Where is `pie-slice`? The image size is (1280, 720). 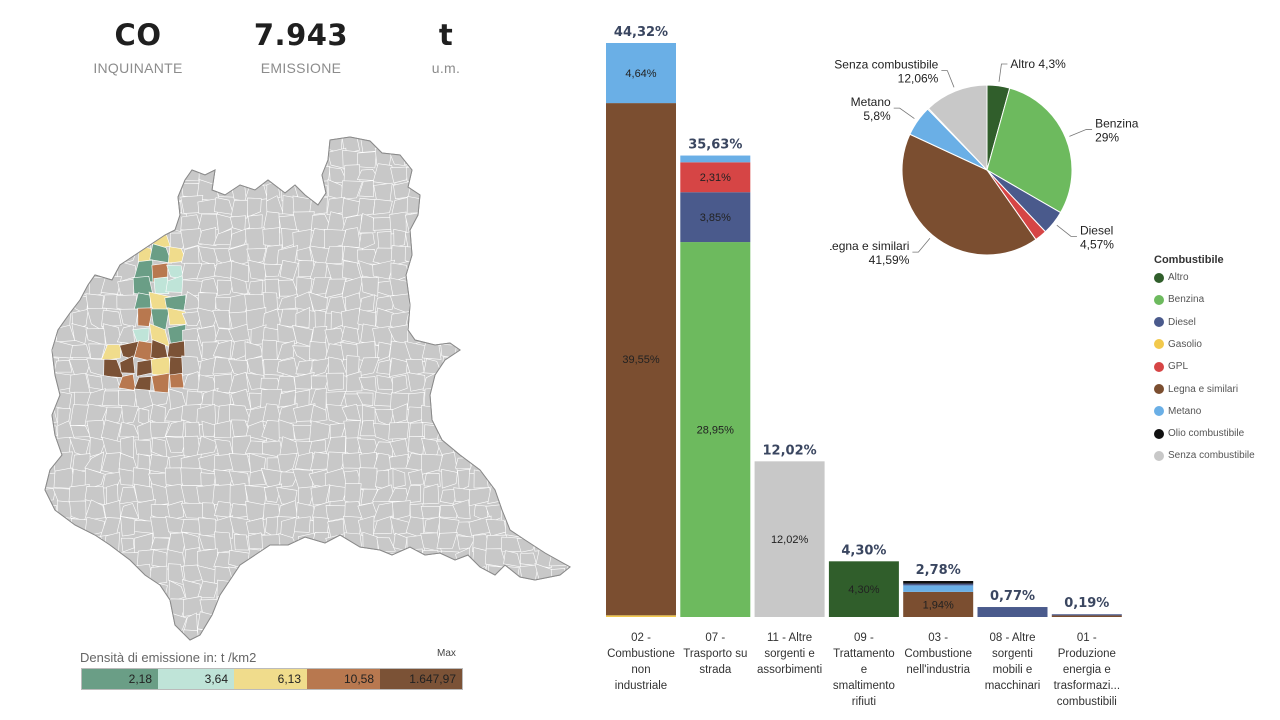
pie-slice is located at coordinates (957, 128).